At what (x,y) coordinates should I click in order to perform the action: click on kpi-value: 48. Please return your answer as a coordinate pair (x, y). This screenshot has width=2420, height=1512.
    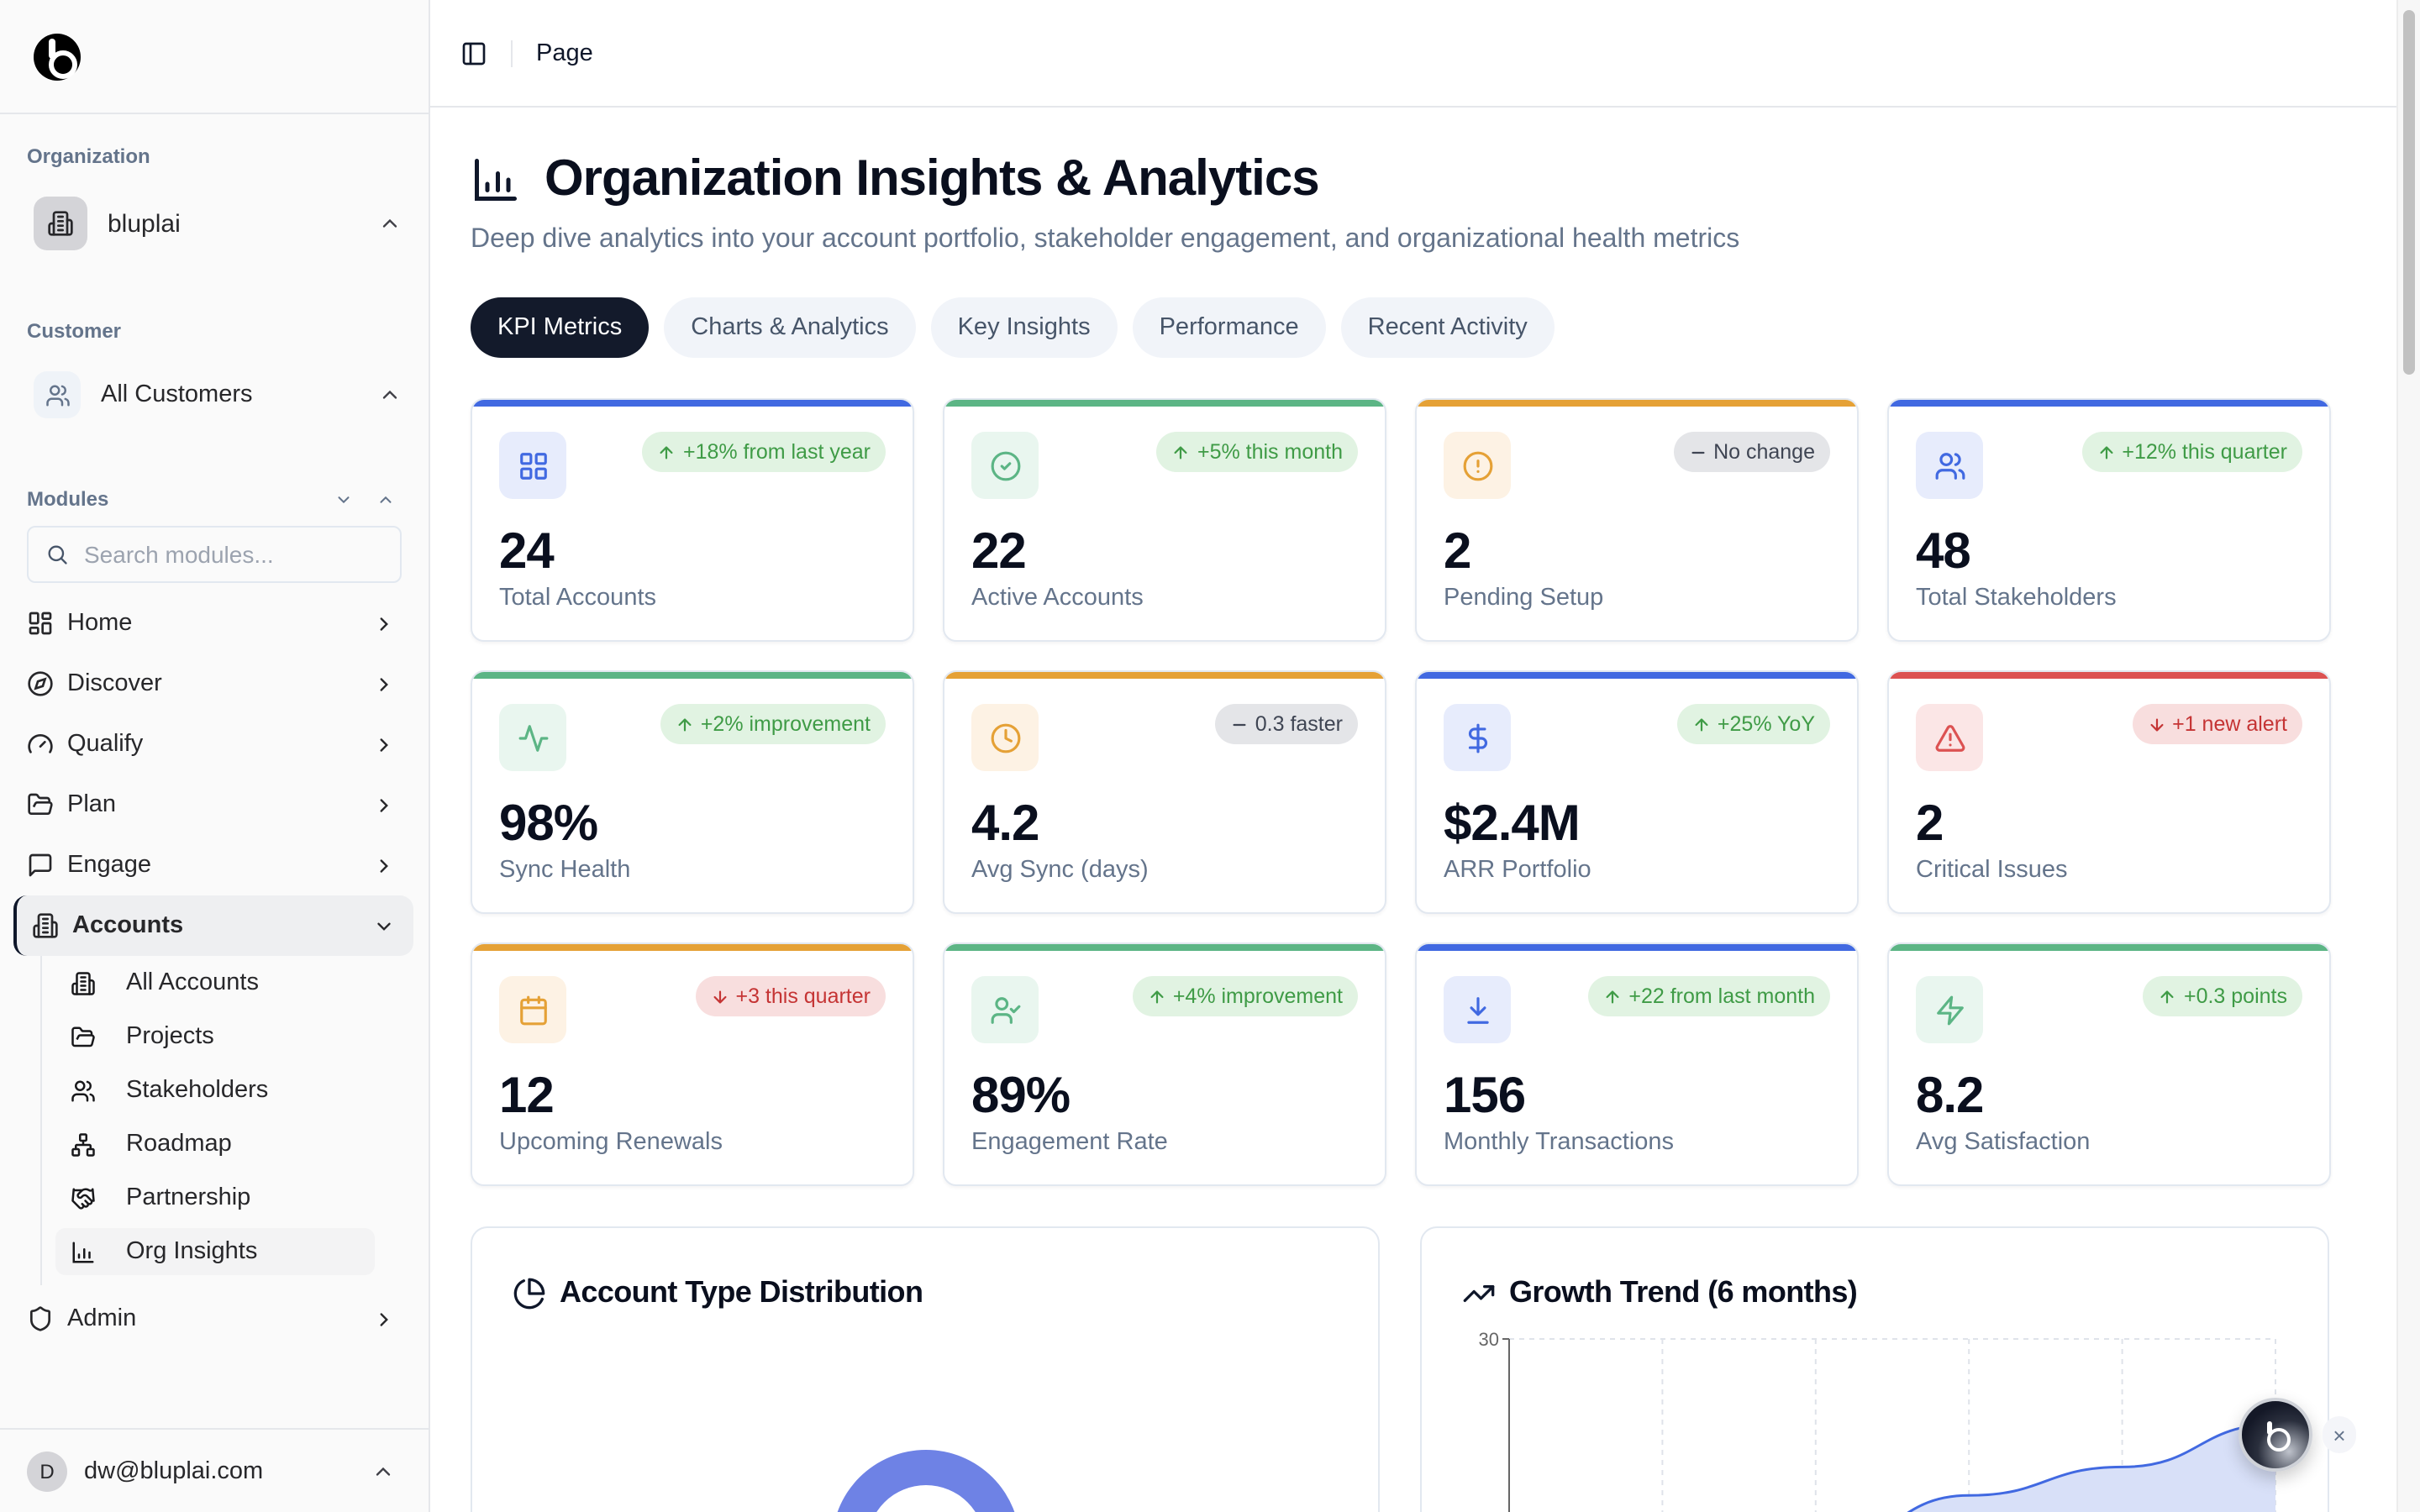
    Looking at the image, I should click on (1943, 552).